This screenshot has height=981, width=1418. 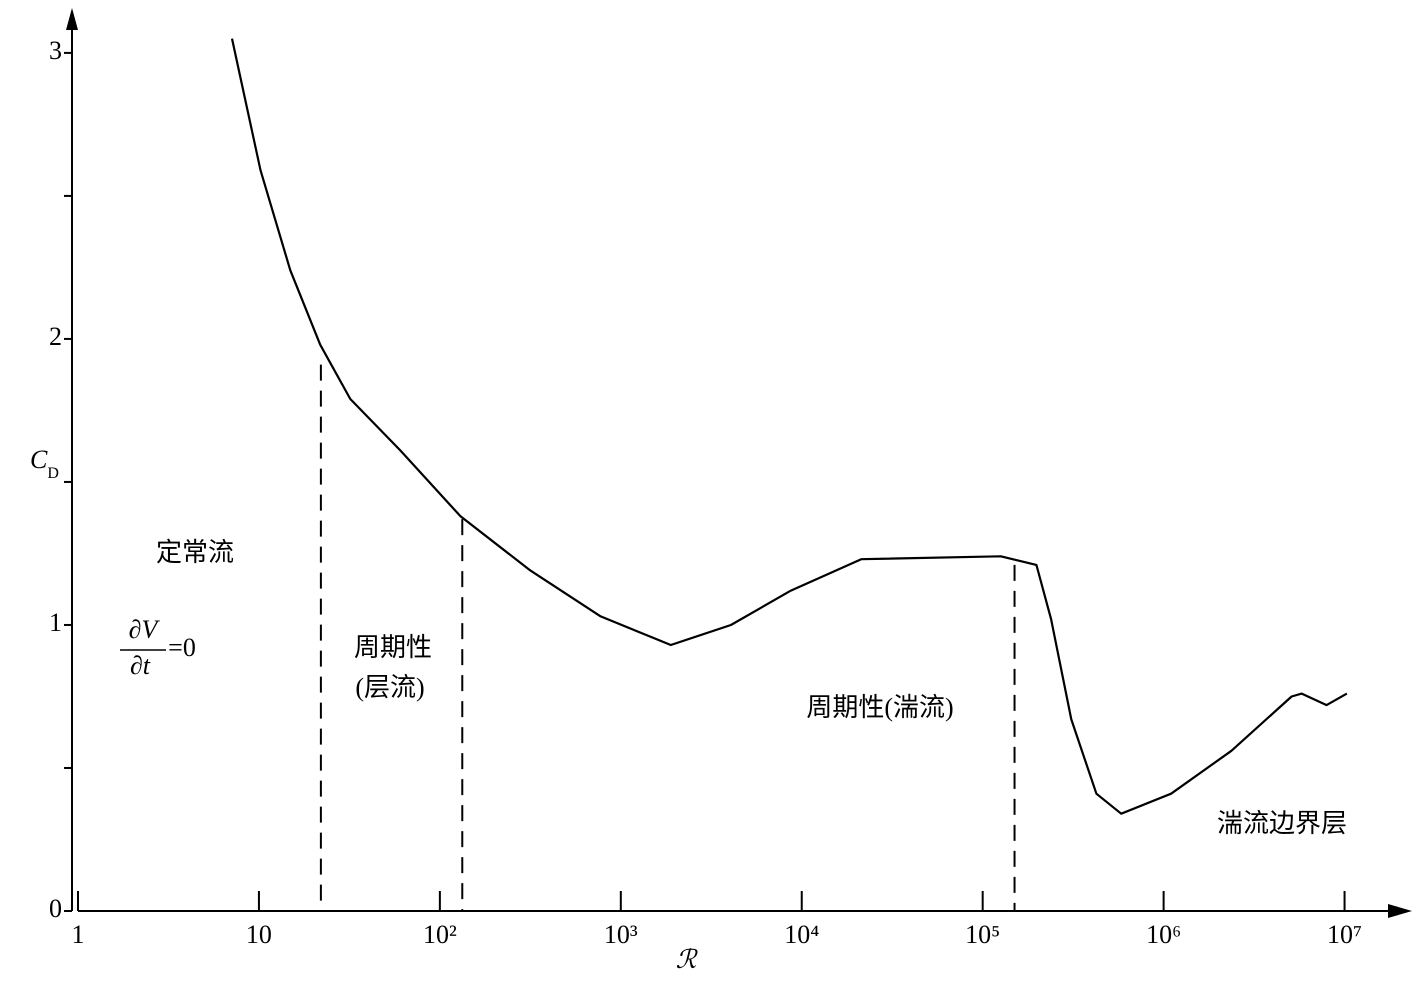 I want to click on annotation: 周期性, so click(x=393, y=647).